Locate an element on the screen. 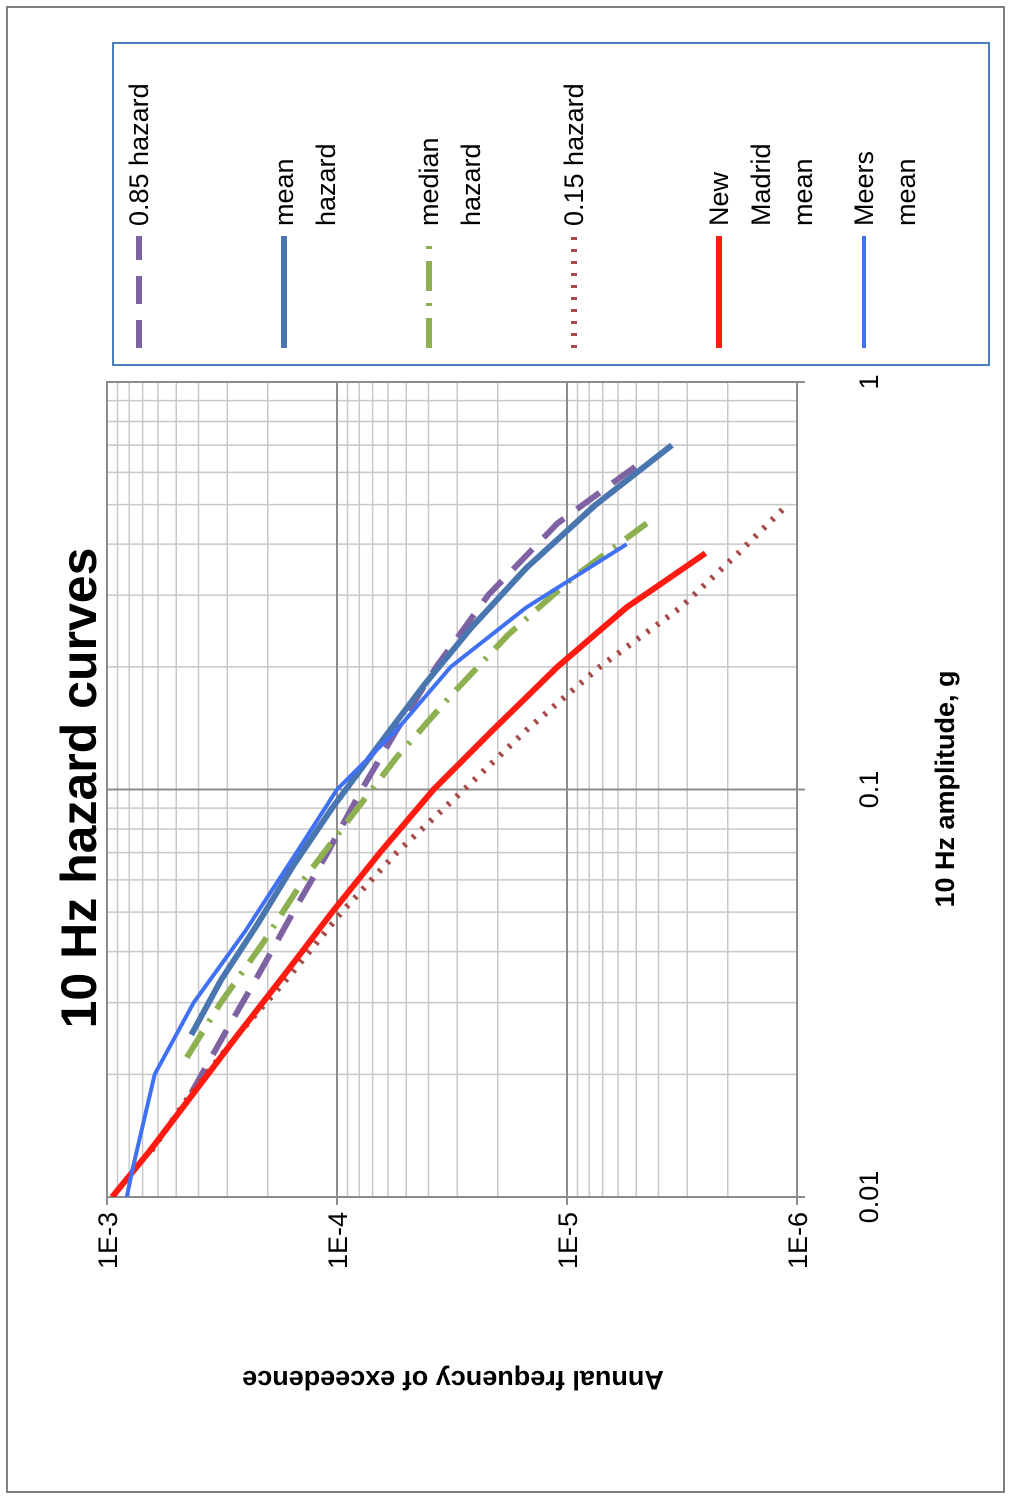 This screenshot has width=1013, height=1501. legend-entry-0-85-hazard: 0.85 hazard is located at coordinates (139, 215).